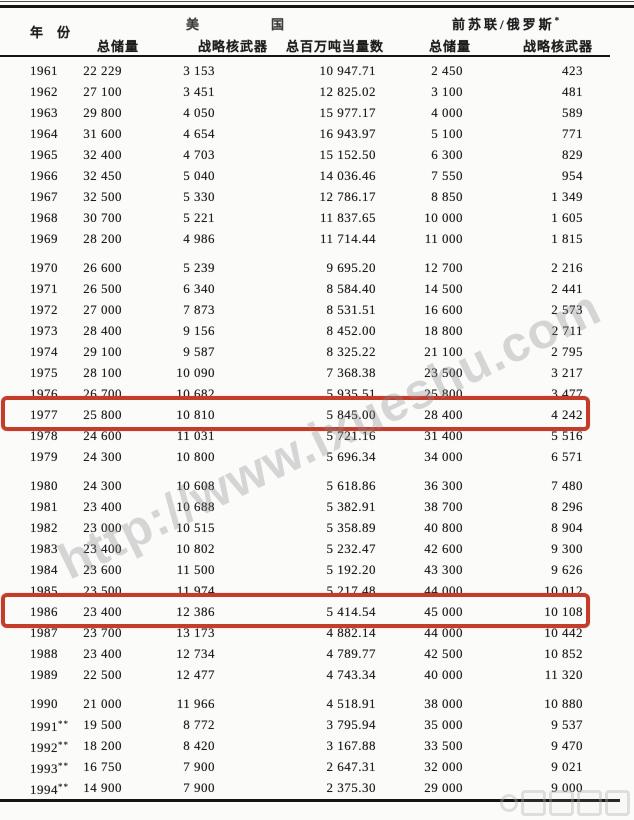  What do you see at coordinates (443, 414) in the screenshot?
I see `cell-su-total: 28 400` at bounding box center [443, 414].